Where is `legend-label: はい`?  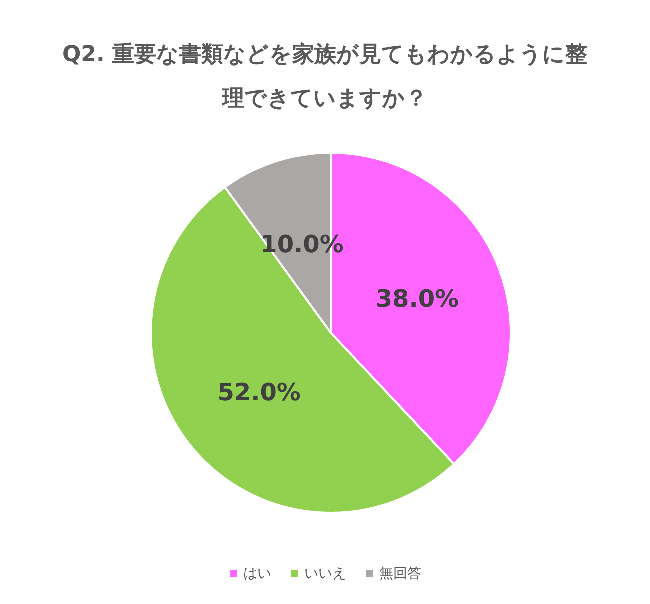 legend-label: はい is located at coordinates (258, 574).